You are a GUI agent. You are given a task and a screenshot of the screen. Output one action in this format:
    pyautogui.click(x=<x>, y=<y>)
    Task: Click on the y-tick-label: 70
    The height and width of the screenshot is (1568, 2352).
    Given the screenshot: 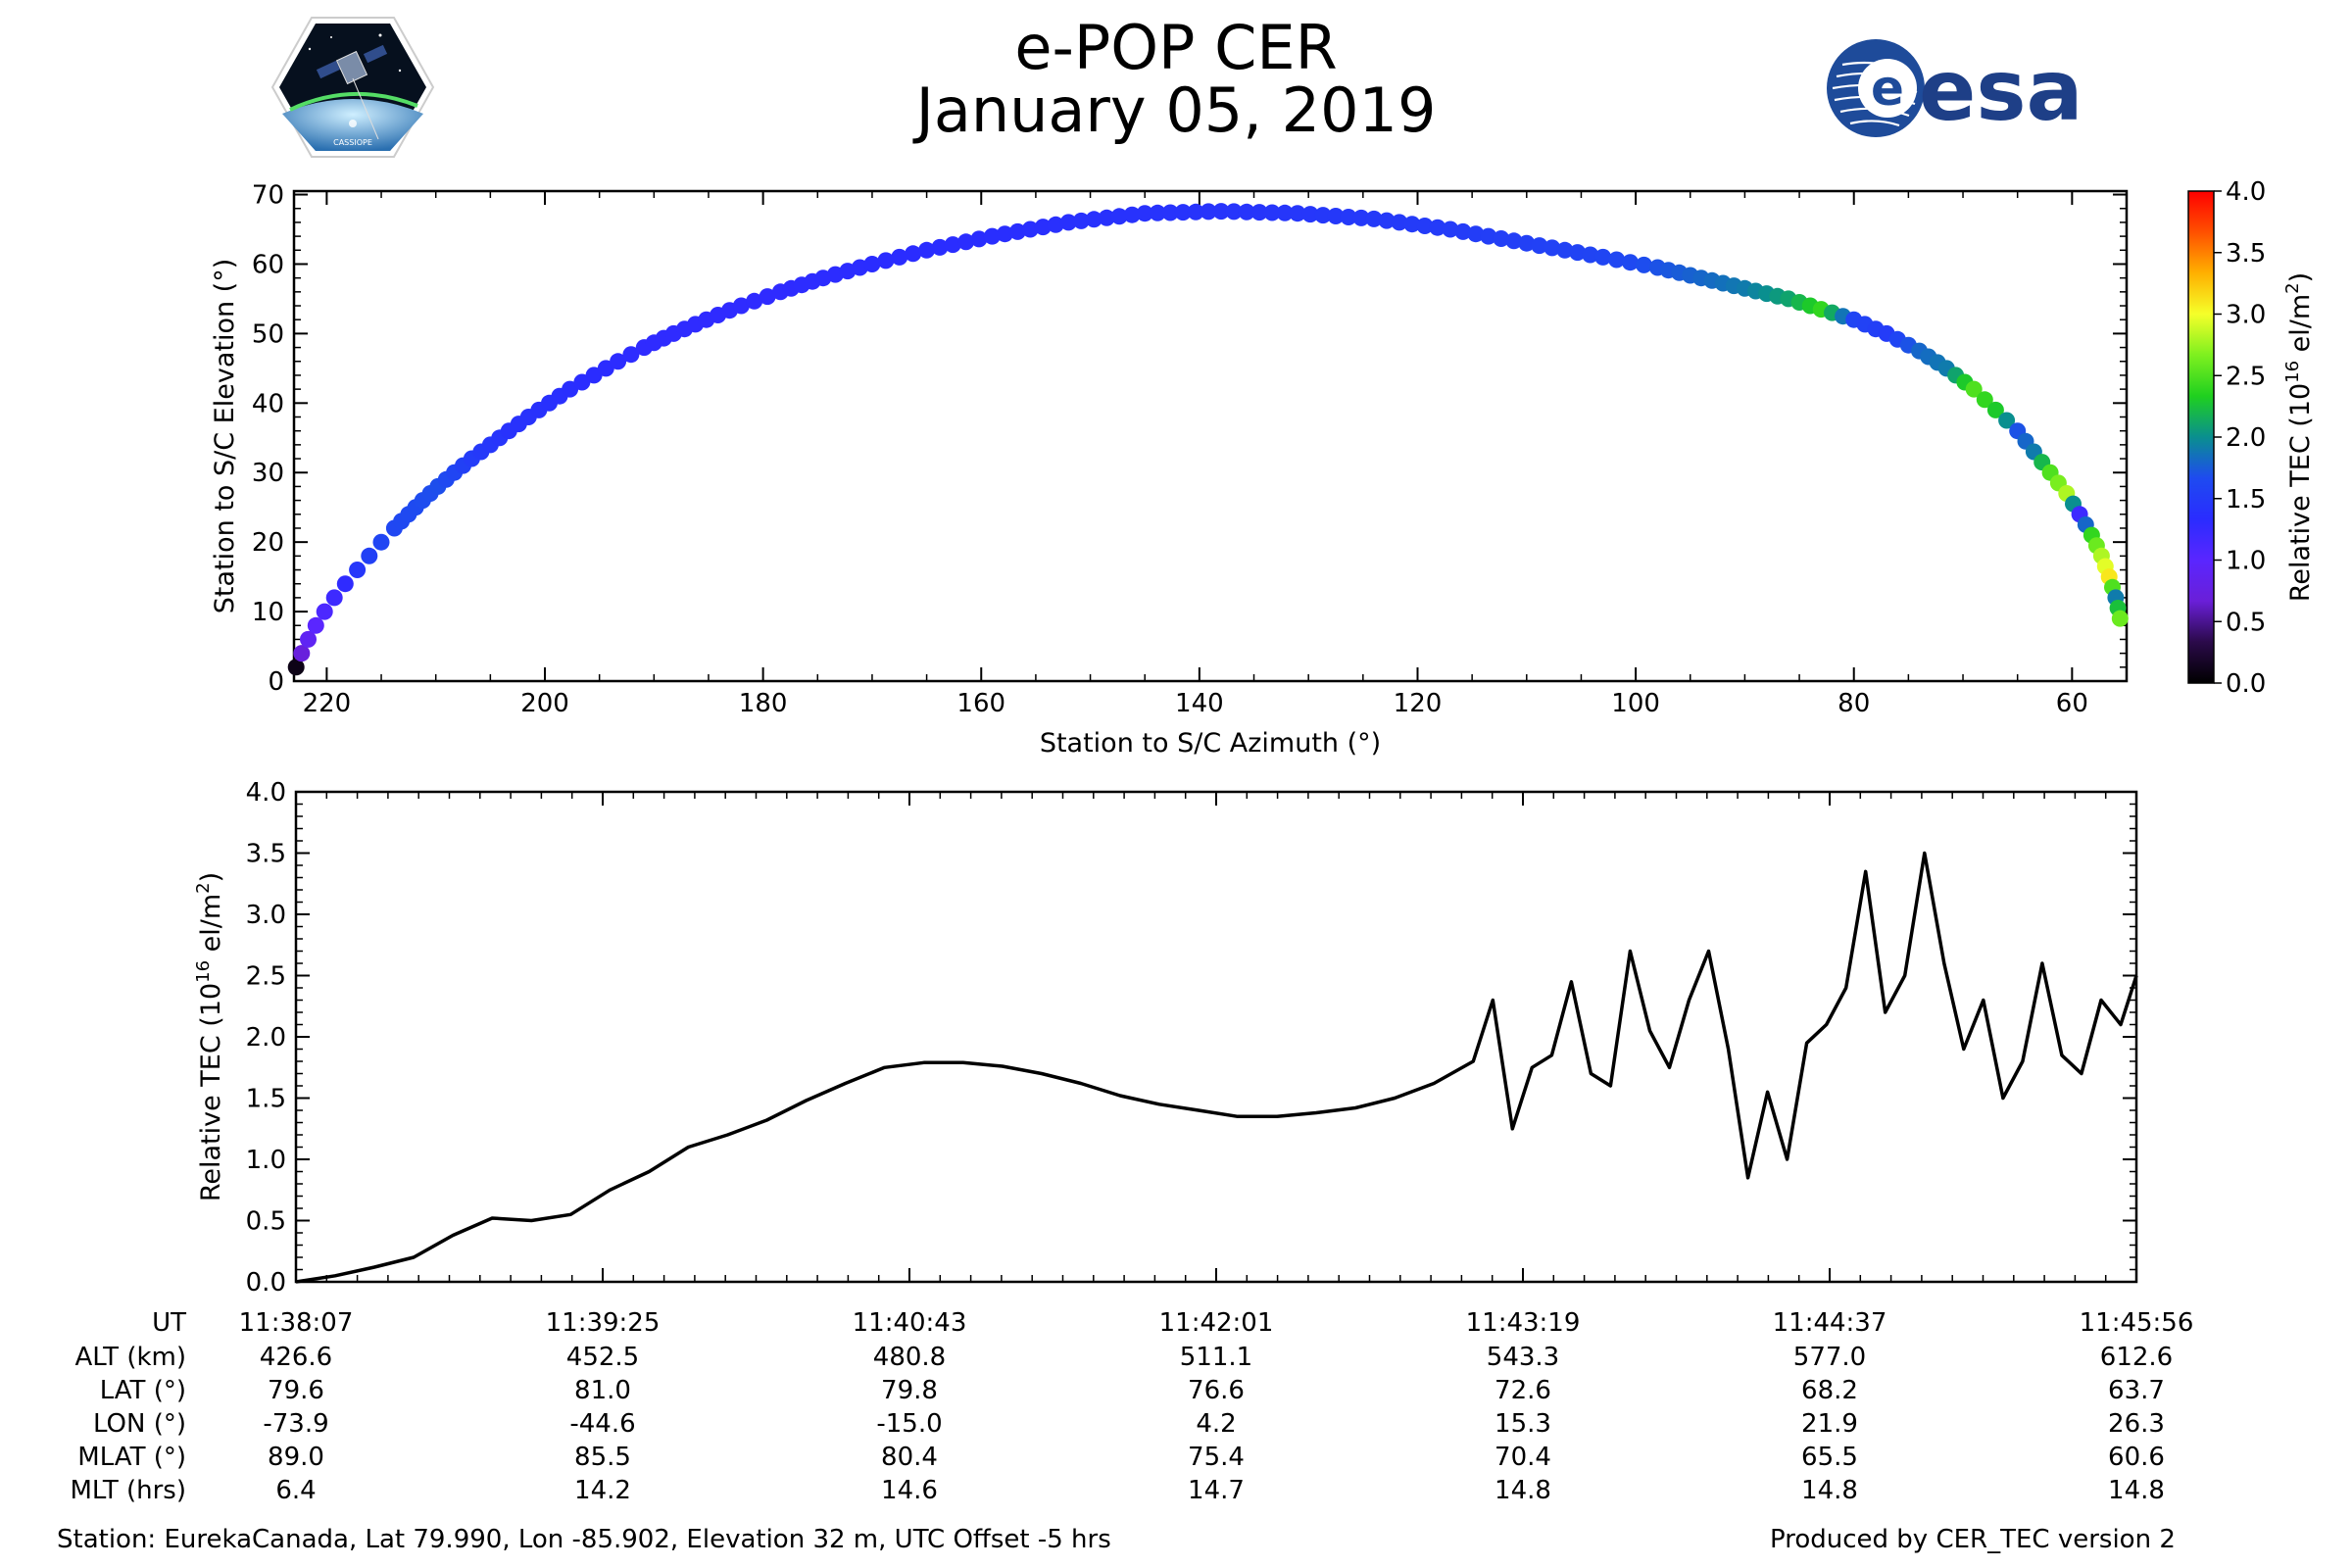 What is the action you would take?
    pyautogui.click(x=268, y=196)
    